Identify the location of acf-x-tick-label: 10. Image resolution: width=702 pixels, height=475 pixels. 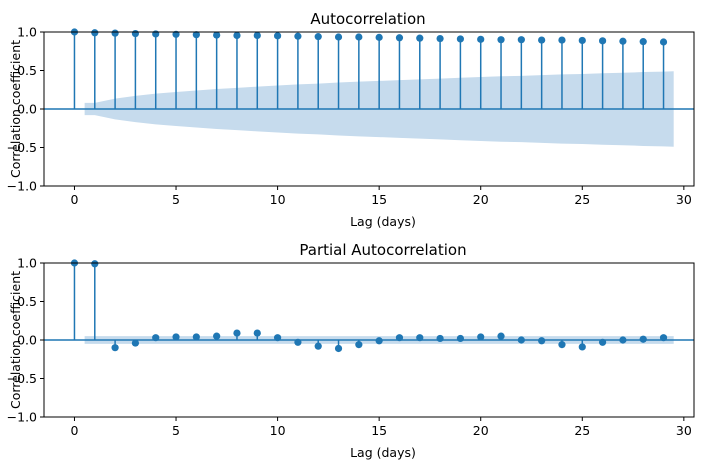
(278, 199).